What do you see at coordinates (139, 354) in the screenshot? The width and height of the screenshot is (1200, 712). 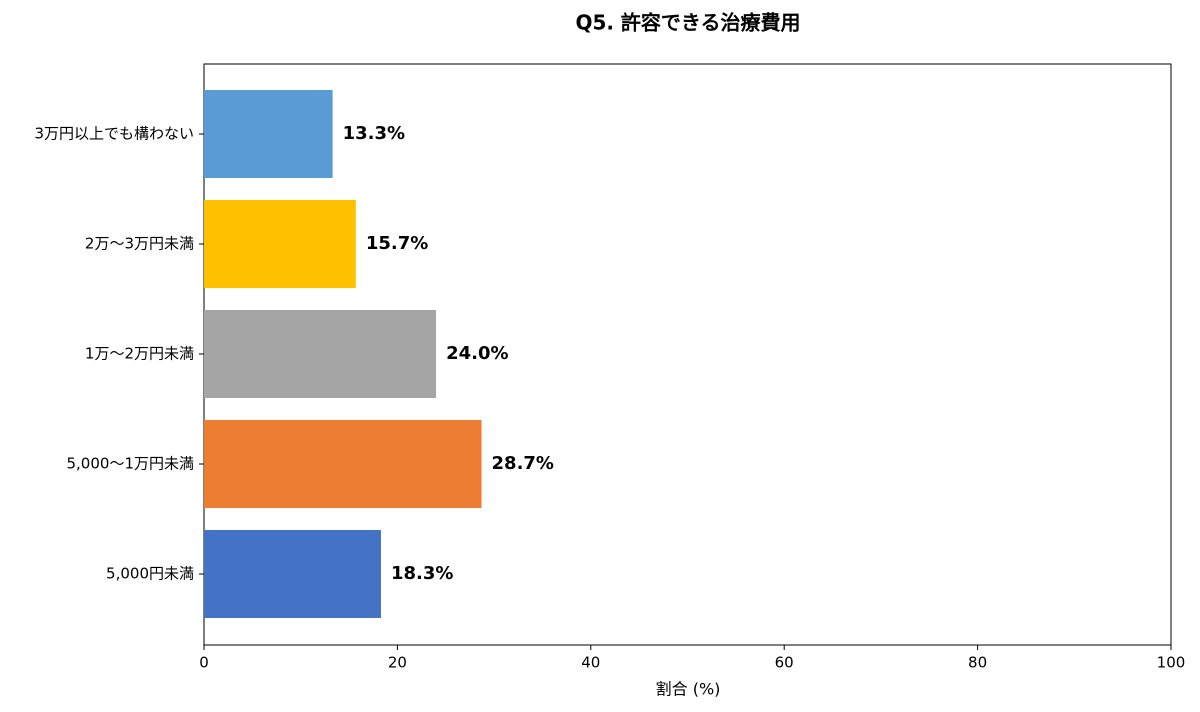 I see `y-tick-label: 1万〜2万円未満` at bounding box center [139, 354].